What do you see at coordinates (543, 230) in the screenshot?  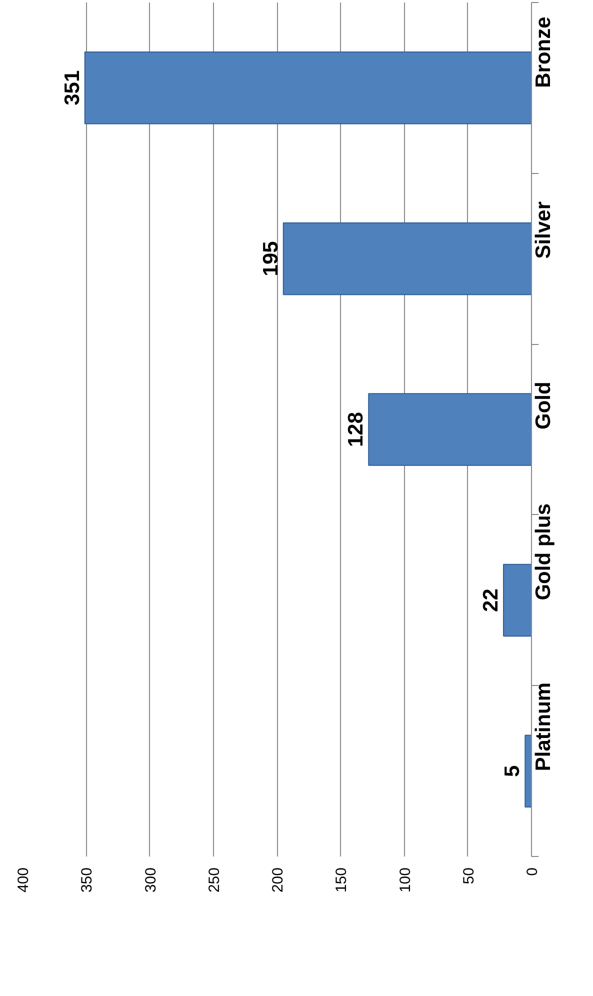 I see `y-tick-label: Silver` at bounding box center [543, 230].